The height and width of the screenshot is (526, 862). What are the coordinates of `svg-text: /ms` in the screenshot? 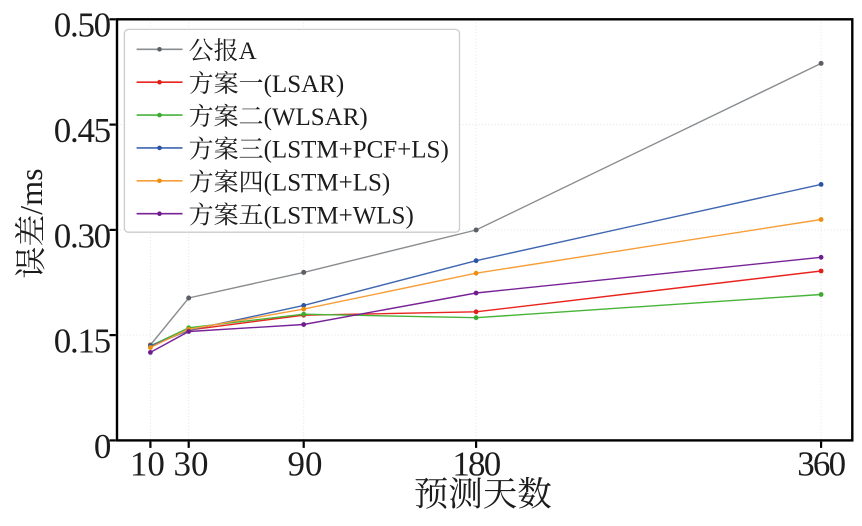 It's located at (31, 191).